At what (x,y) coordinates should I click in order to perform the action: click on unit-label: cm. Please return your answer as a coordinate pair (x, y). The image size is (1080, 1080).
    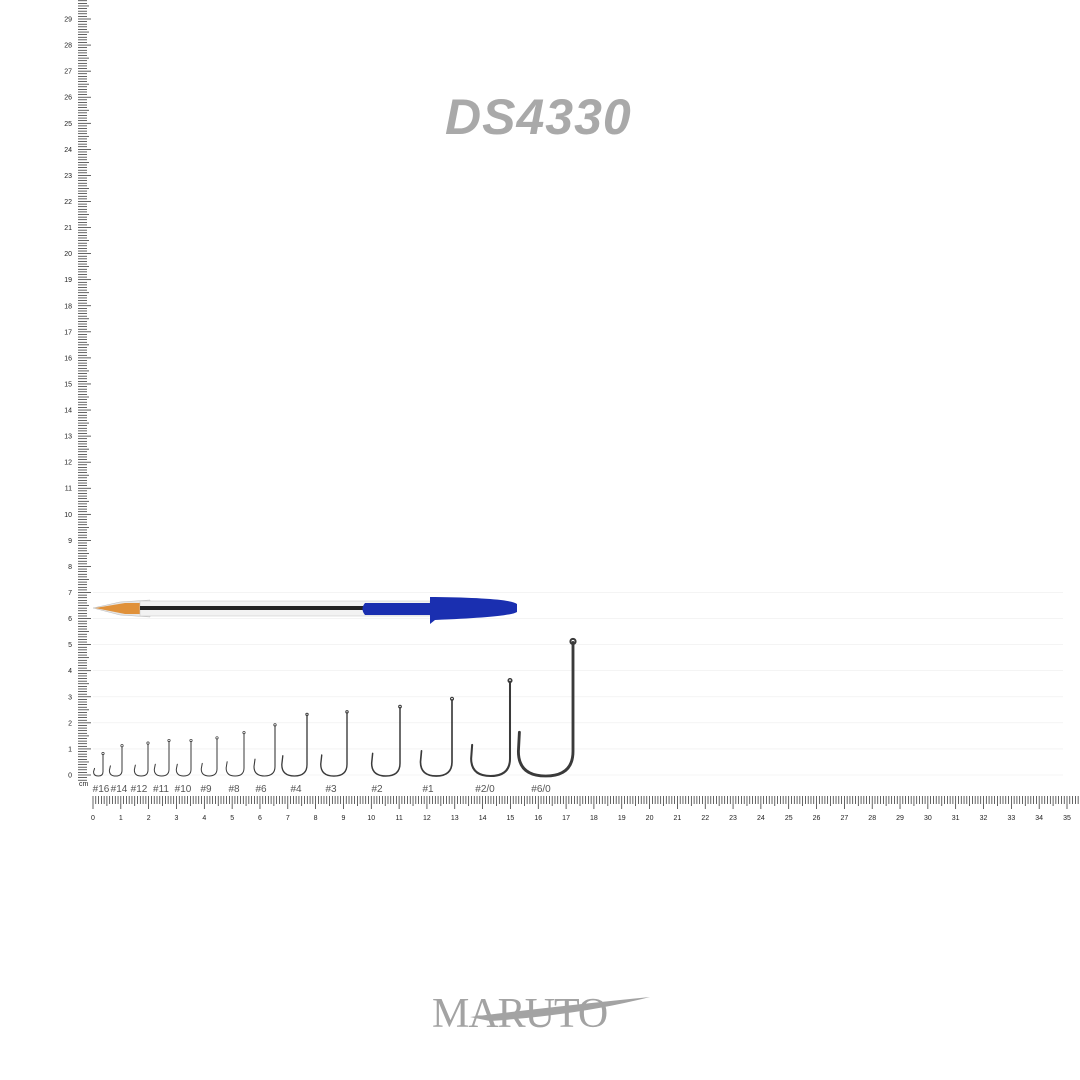
    Looking at the image, I should click on (84, 784).